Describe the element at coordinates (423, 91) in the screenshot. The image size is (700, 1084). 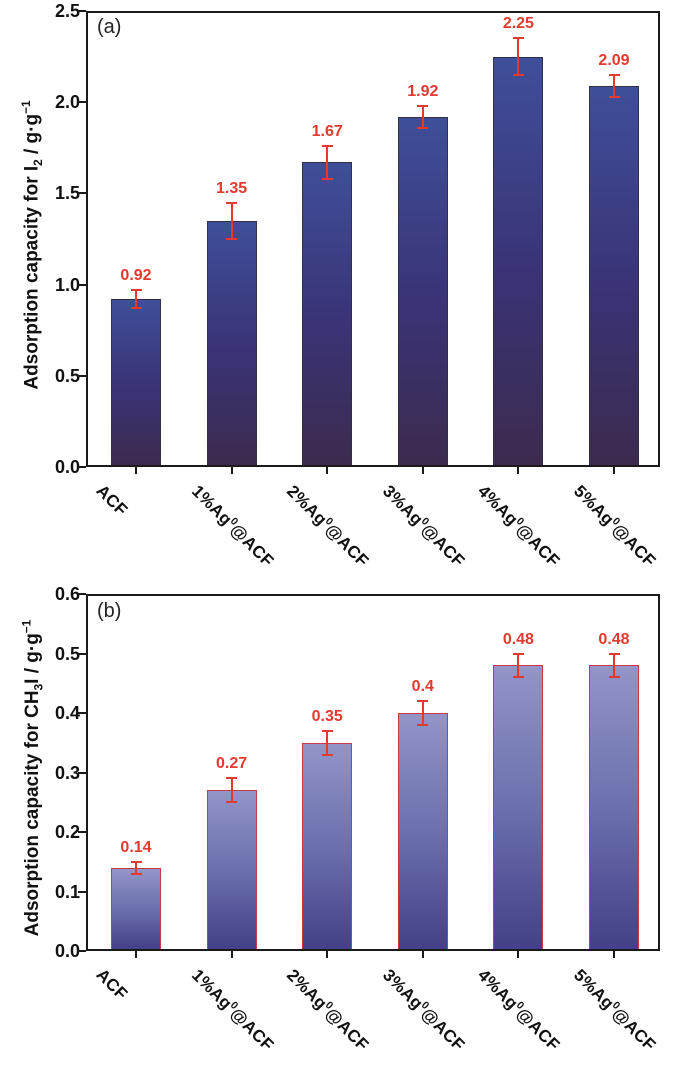
I see `bar-value-label: 1.92` at that location.